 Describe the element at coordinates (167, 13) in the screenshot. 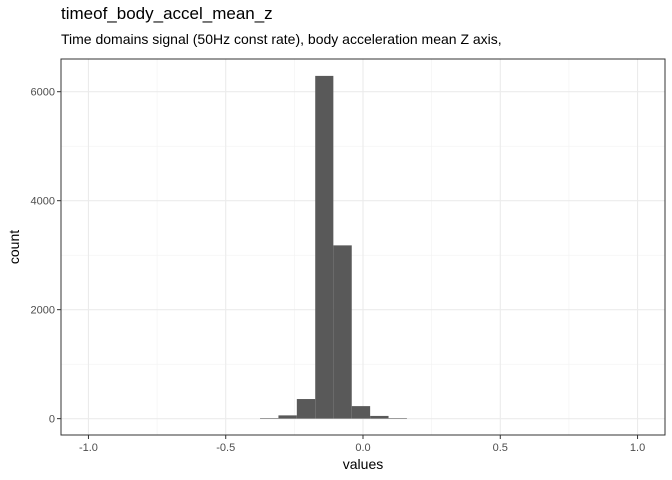

I see `chart-title: timeof_body_accel_mean_z` at that location.